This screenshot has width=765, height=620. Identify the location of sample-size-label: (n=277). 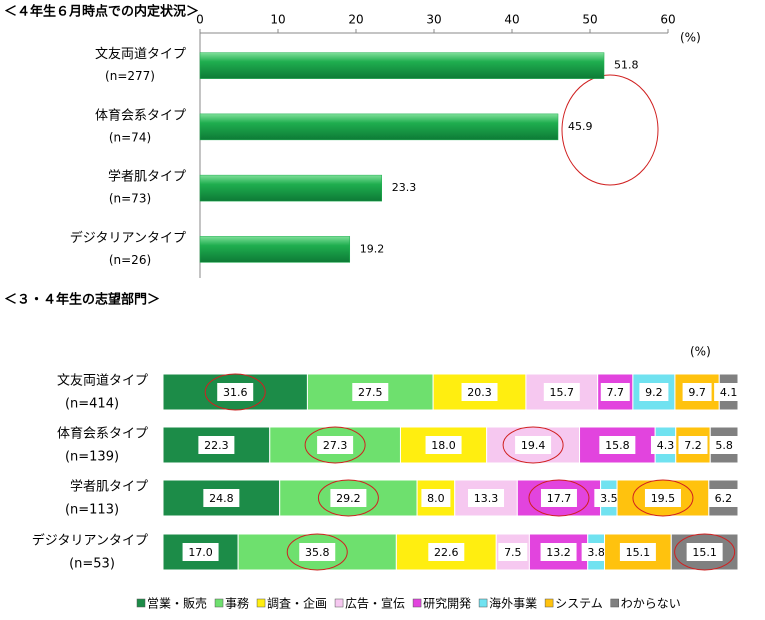
(130, 76).